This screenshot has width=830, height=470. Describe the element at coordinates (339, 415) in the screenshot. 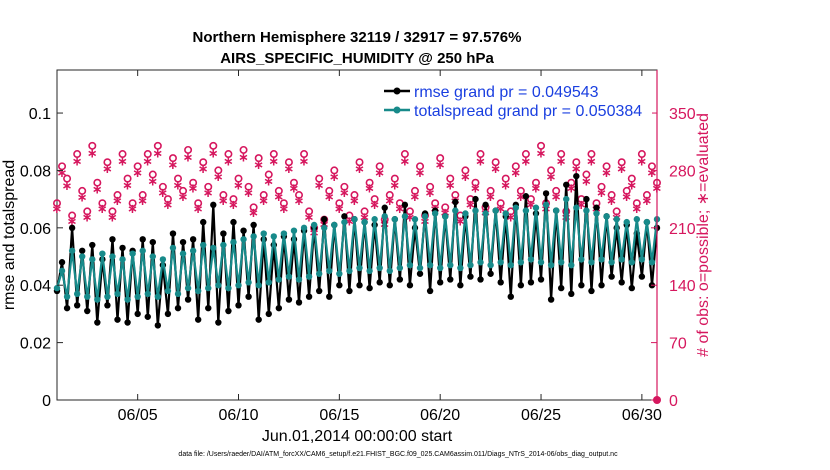

I see `x-tick-label: 06/15` at that location.